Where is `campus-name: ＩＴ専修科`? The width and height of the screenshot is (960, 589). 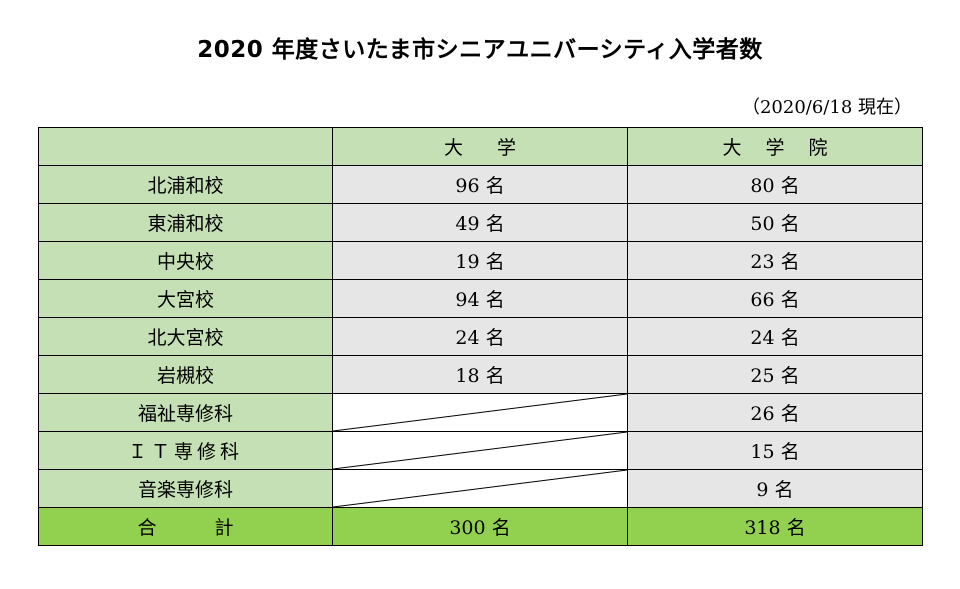 campus-name: ＩＴ専修科 is located at coordinates (185, 450).